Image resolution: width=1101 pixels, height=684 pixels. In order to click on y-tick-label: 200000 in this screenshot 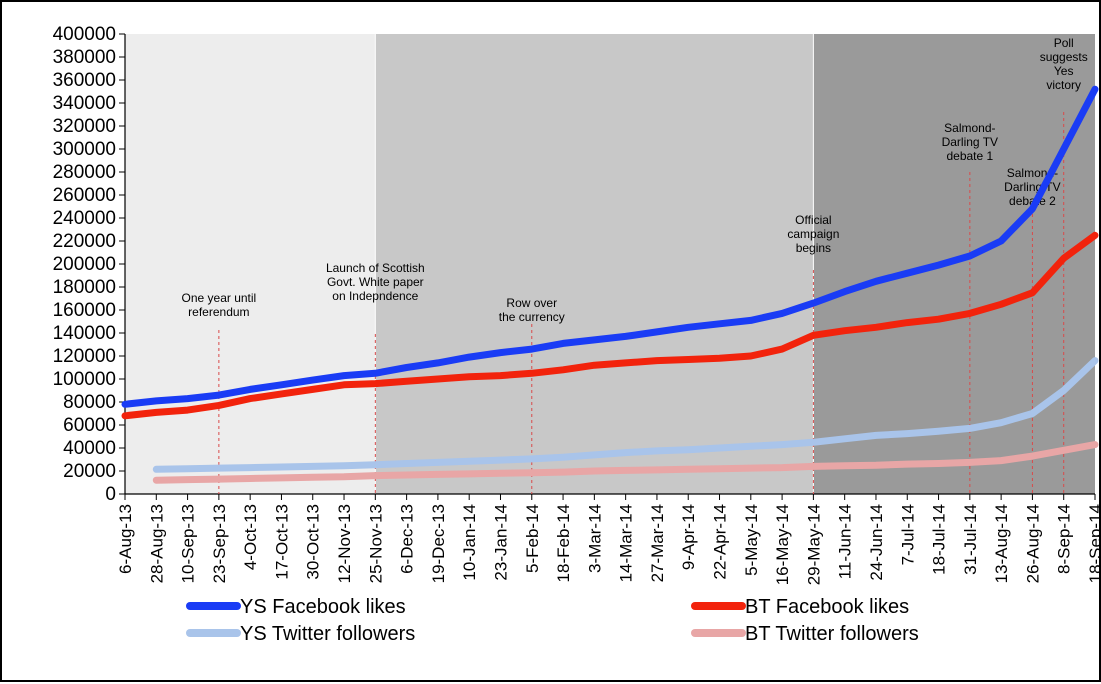, I will do `click(84, 264)`.